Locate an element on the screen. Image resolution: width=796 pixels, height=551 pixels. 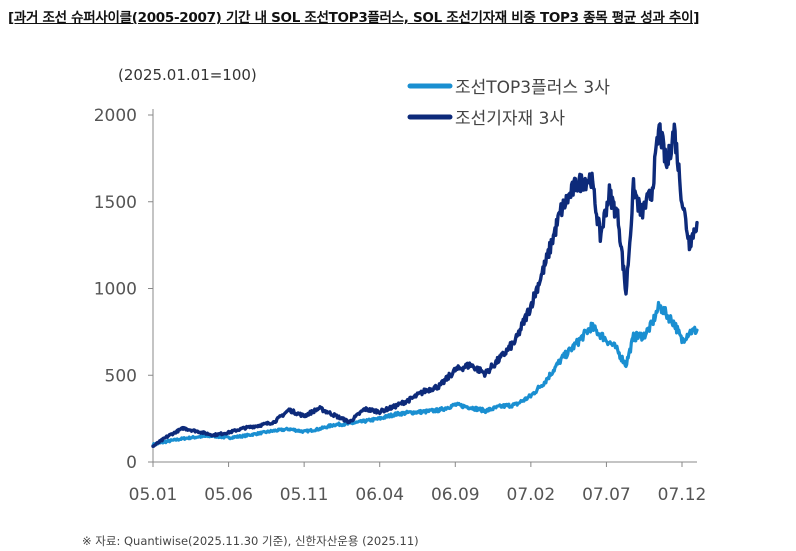
y-tick-label: 500 is located at coordinates (121, 376).